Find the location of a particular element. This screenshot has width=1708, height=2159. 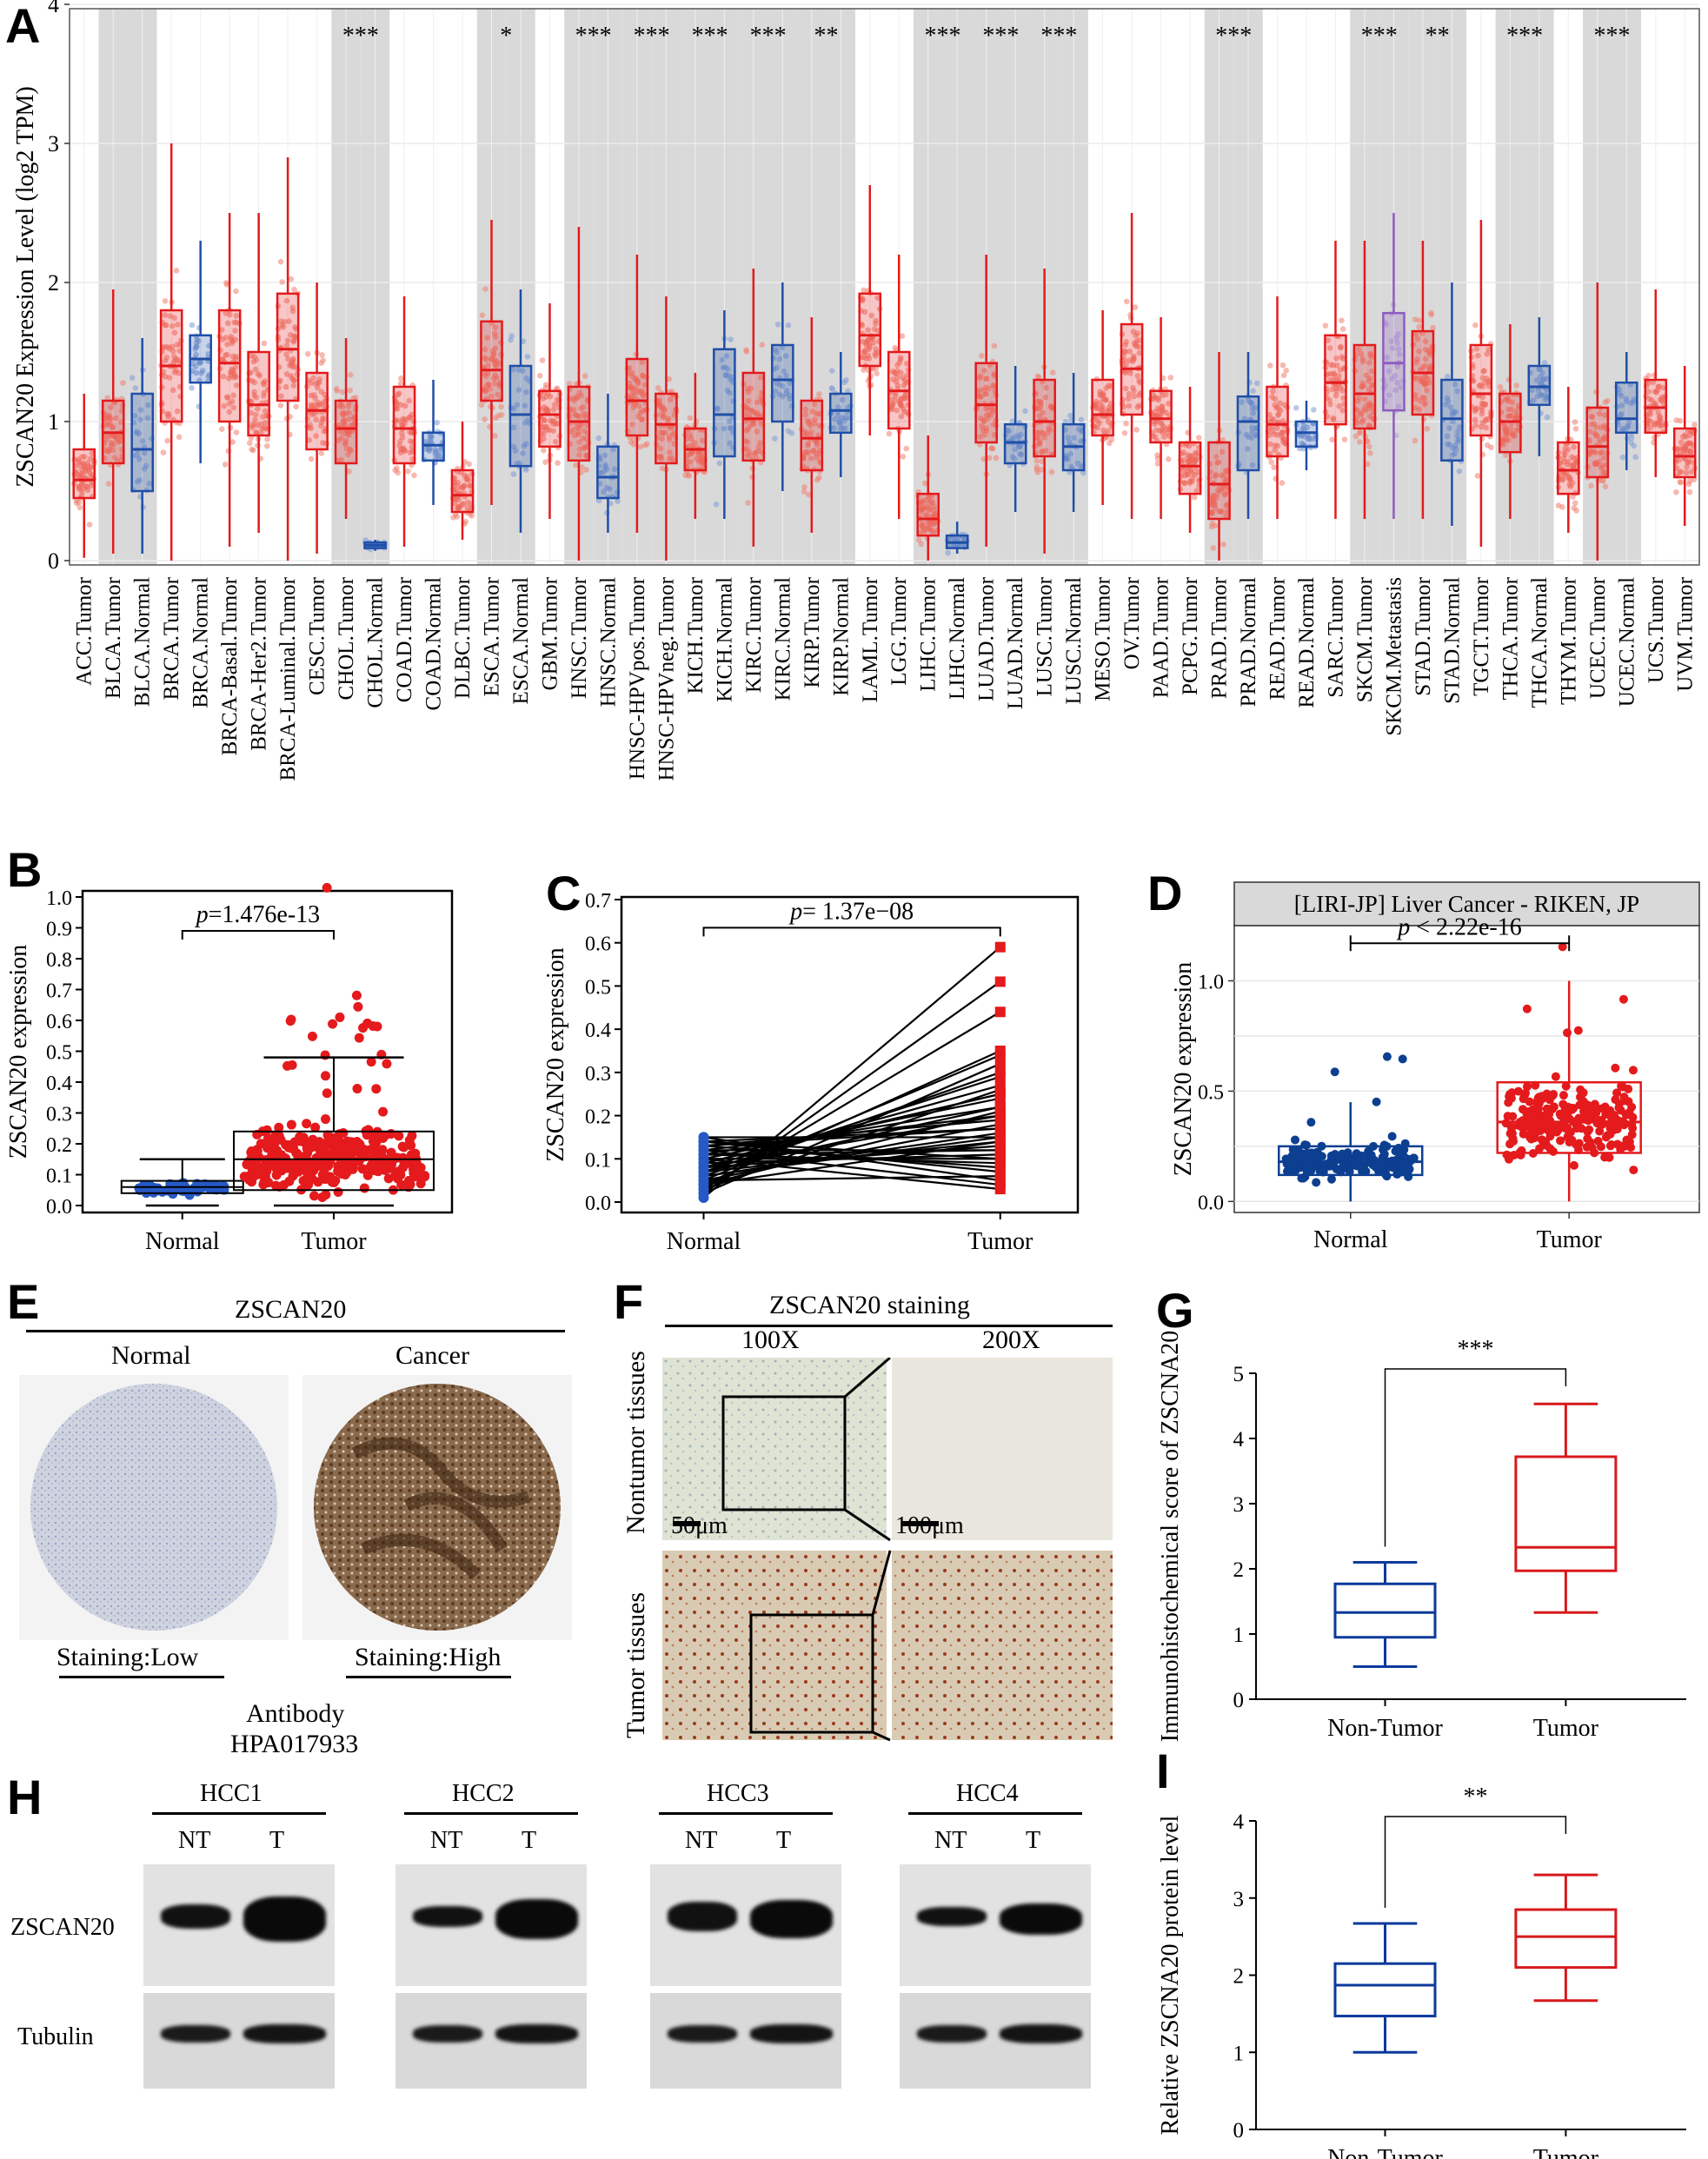

x-tick-label-a: HNSC-HPVneg.Tumor is located at coordinates (666, 678).